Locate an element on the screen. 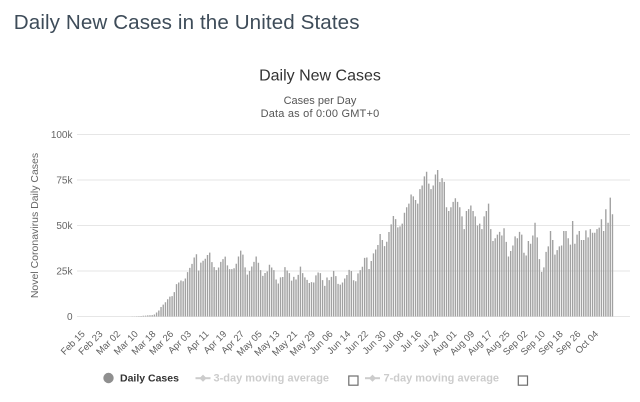  svg-text: 0 is located at coordinates (70, 317).